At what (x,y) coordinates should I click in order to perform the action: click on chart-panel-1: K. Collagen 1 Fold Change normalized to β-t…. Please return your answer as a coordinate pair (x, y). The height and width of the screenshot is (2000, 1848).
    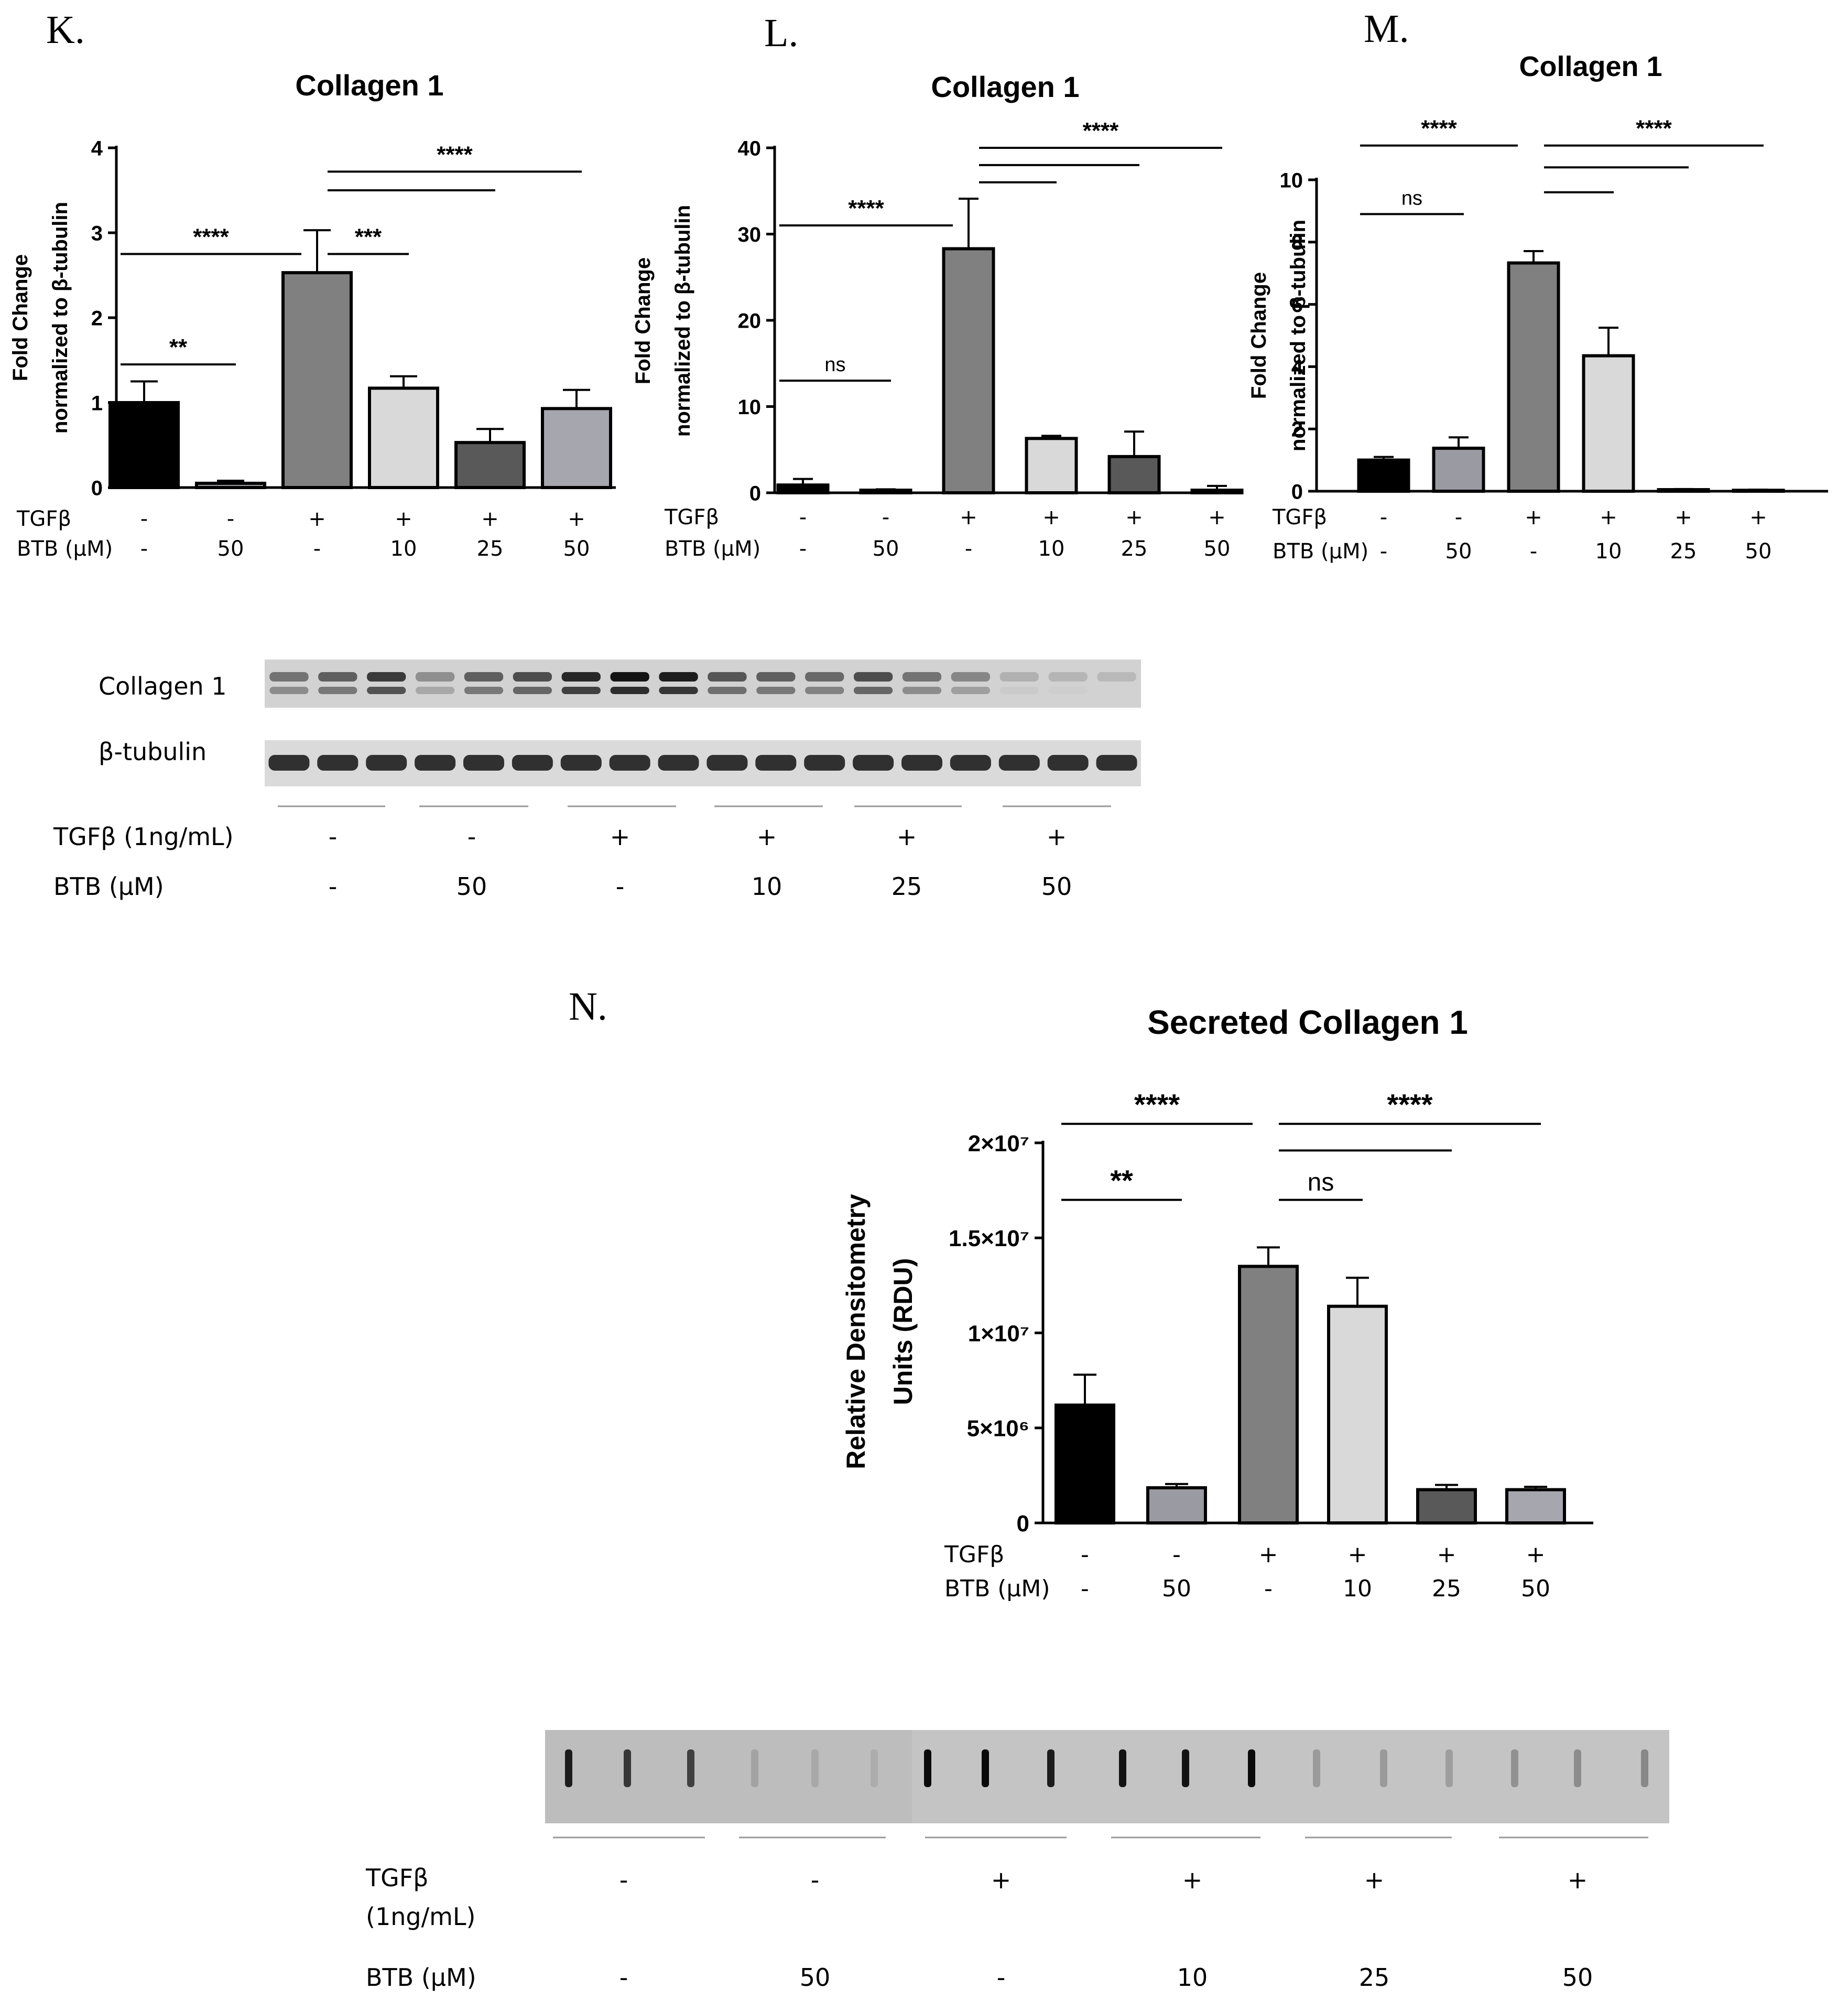
    Looking at the image, I should click on (312, 284).